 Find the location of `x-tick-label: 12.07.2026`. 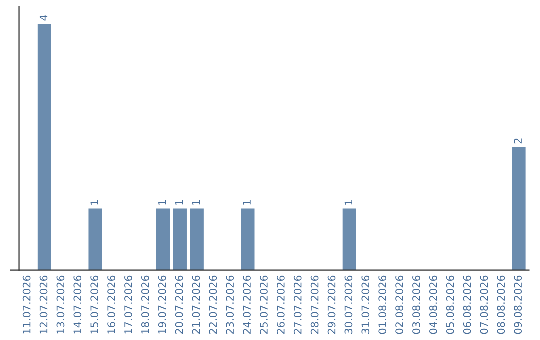

x-tick-label: 12.07.2026 is located at coordinates (44, 305).